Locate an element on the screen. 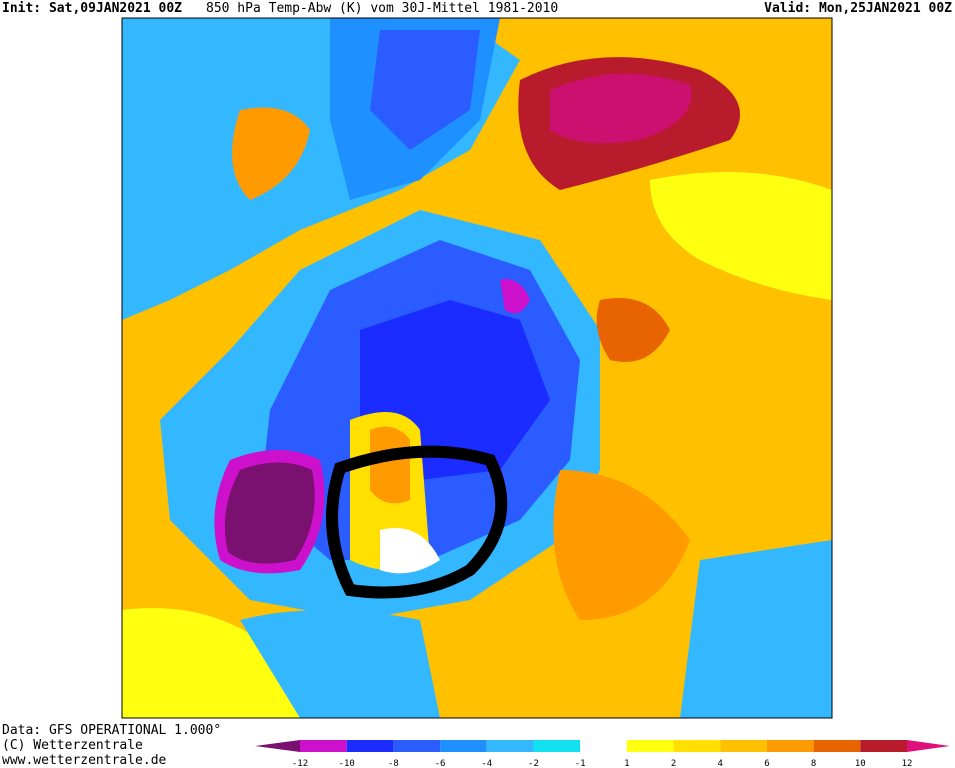 This screenshot has height=768, width=955. colorbar-label: -12 is located at coordinates (300, 763).